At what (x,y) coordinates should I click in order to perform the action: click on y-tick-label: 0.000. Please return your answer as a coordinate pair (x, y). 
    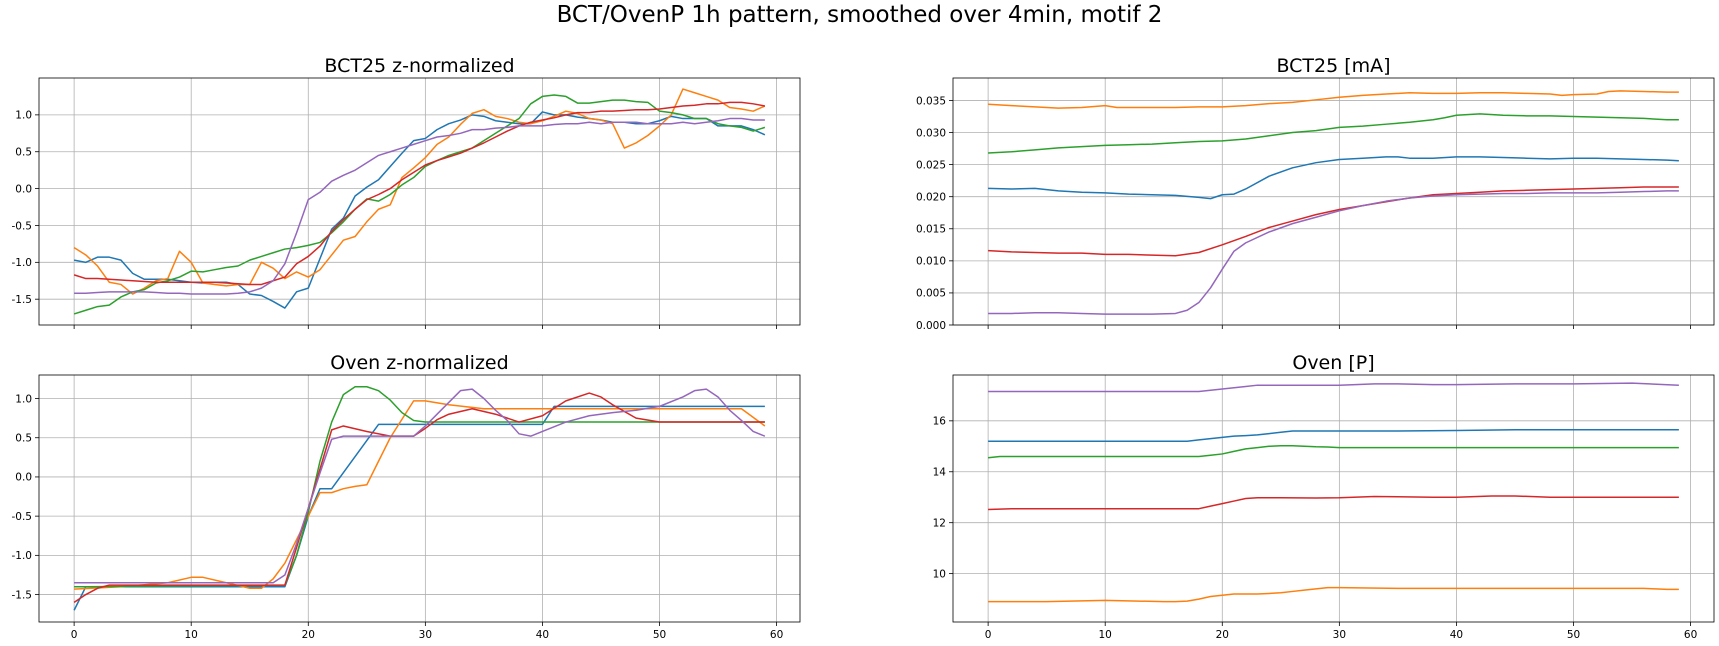
    Looking at the image, I should click on (931, 326).